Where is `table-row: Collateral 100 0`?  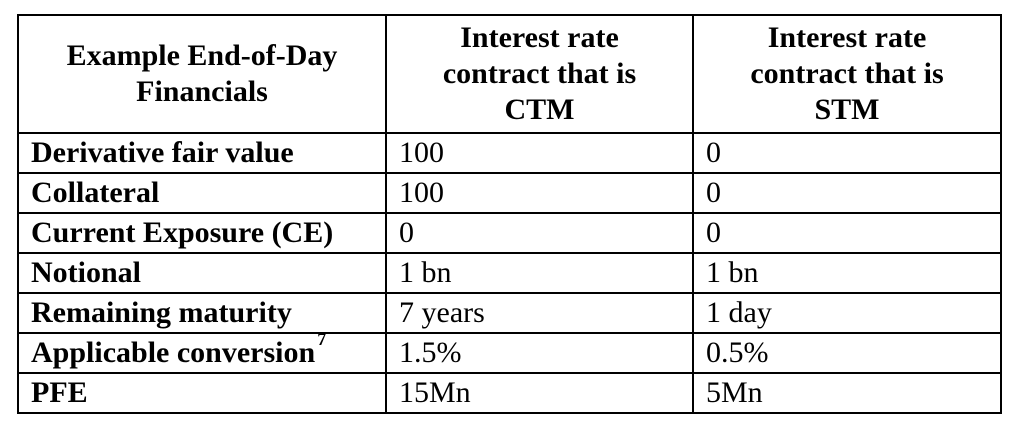 table-row: Collateral 100 0 is located at coordinates (509, 193).